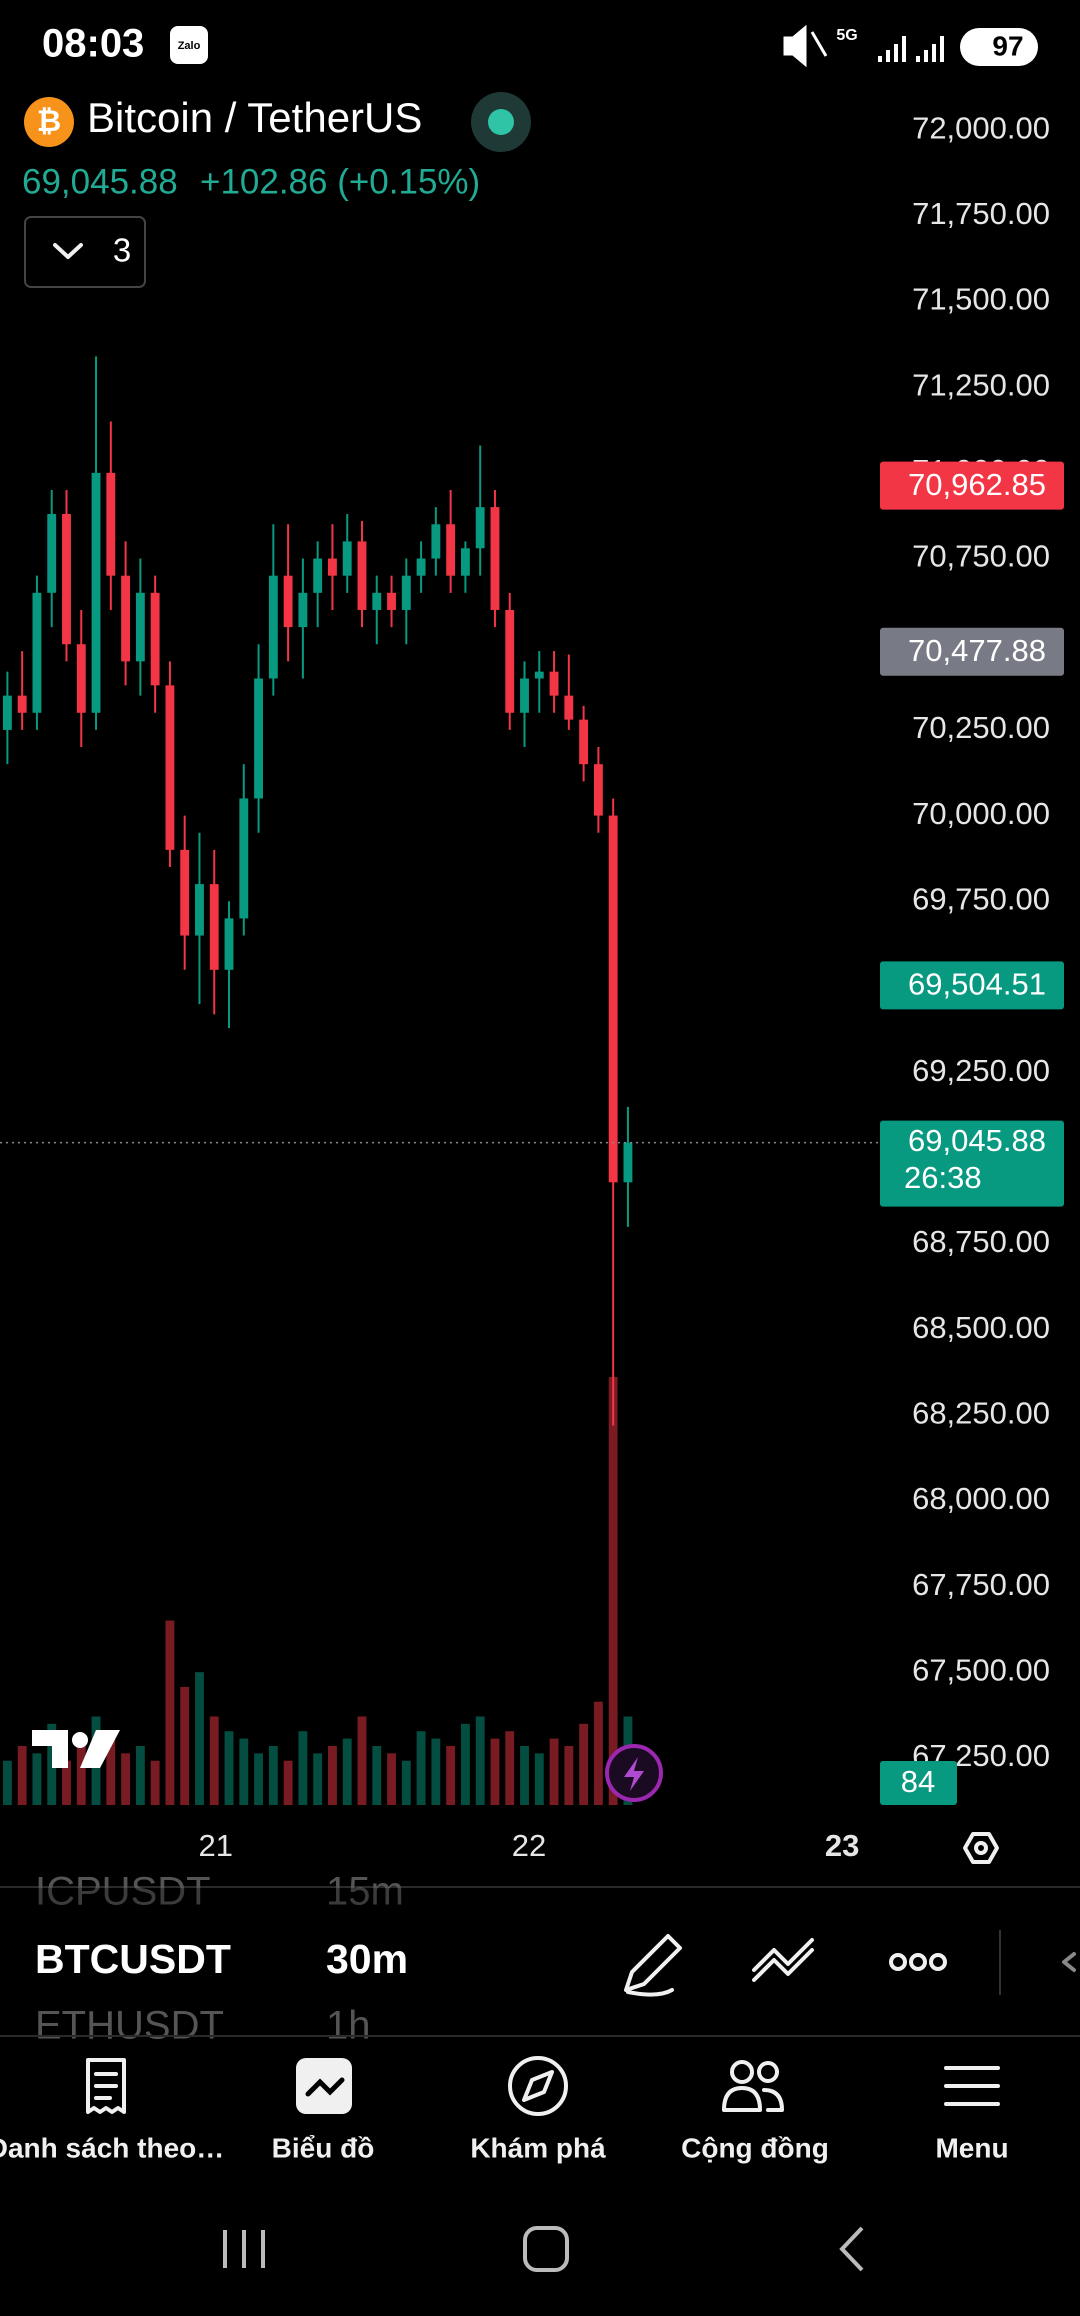  I want to click on symbol-title: Bitcoin / TetherUS, so click(254, 117).